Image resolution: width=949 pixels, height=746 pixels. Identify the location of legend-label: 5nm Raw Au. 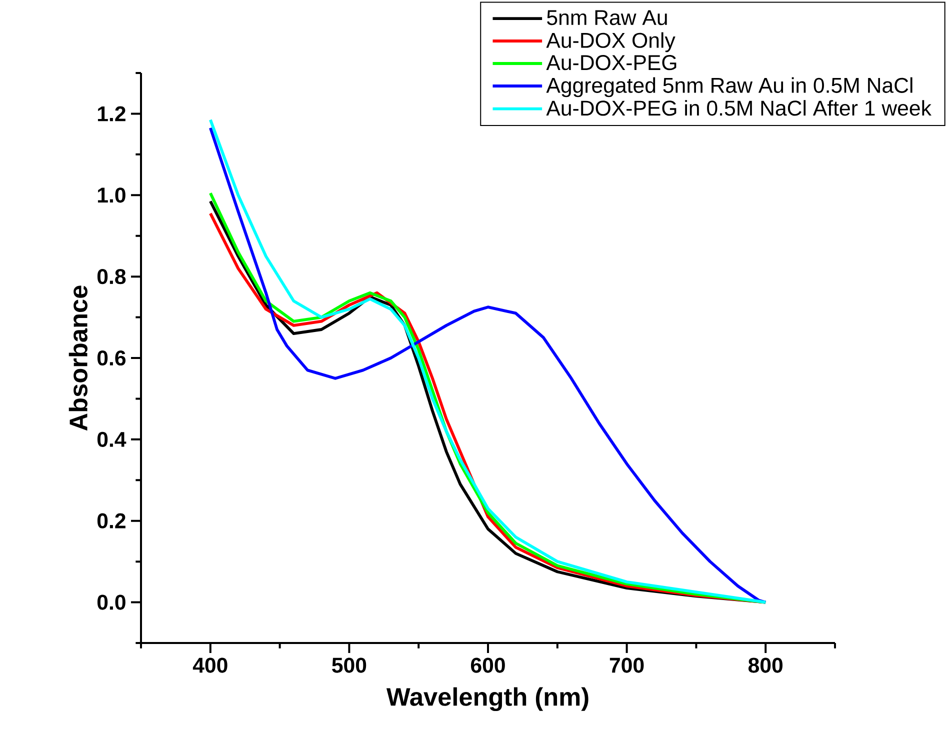
(607, 18).